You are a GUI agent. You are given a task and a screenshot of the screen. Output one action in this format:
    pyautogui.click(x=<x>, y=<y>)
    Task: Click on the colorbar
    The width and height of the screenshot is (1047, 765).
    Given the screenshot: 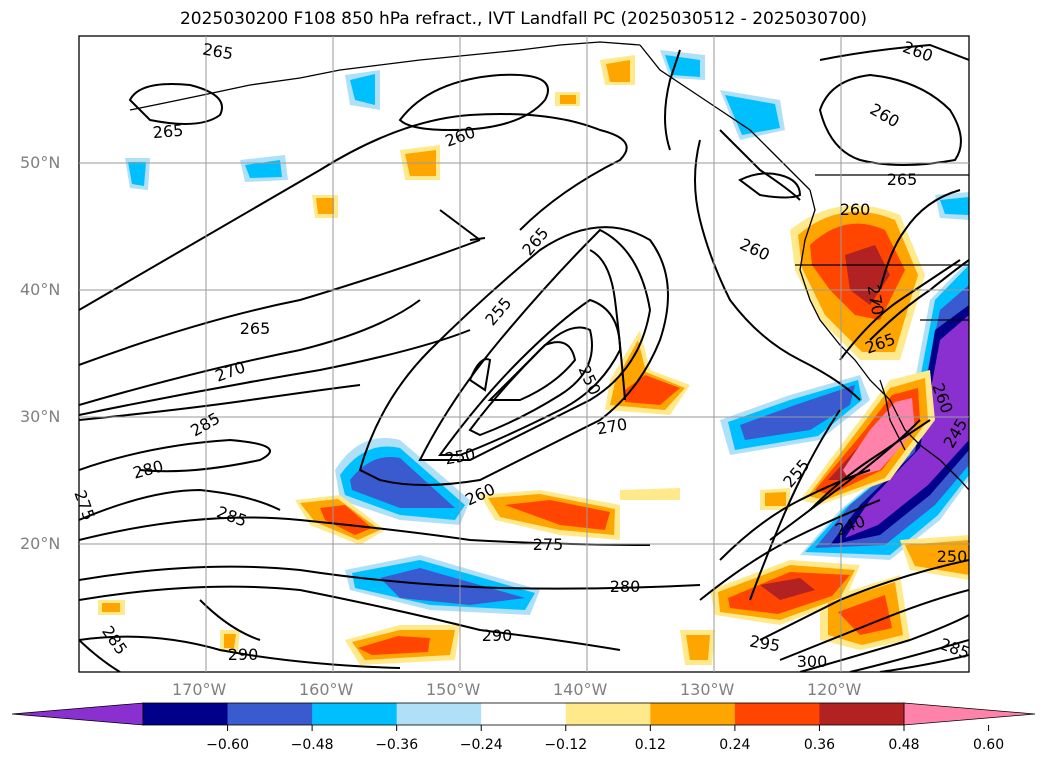 What is the action you would take?
    pyautogui.click(x=523, y=716)
    